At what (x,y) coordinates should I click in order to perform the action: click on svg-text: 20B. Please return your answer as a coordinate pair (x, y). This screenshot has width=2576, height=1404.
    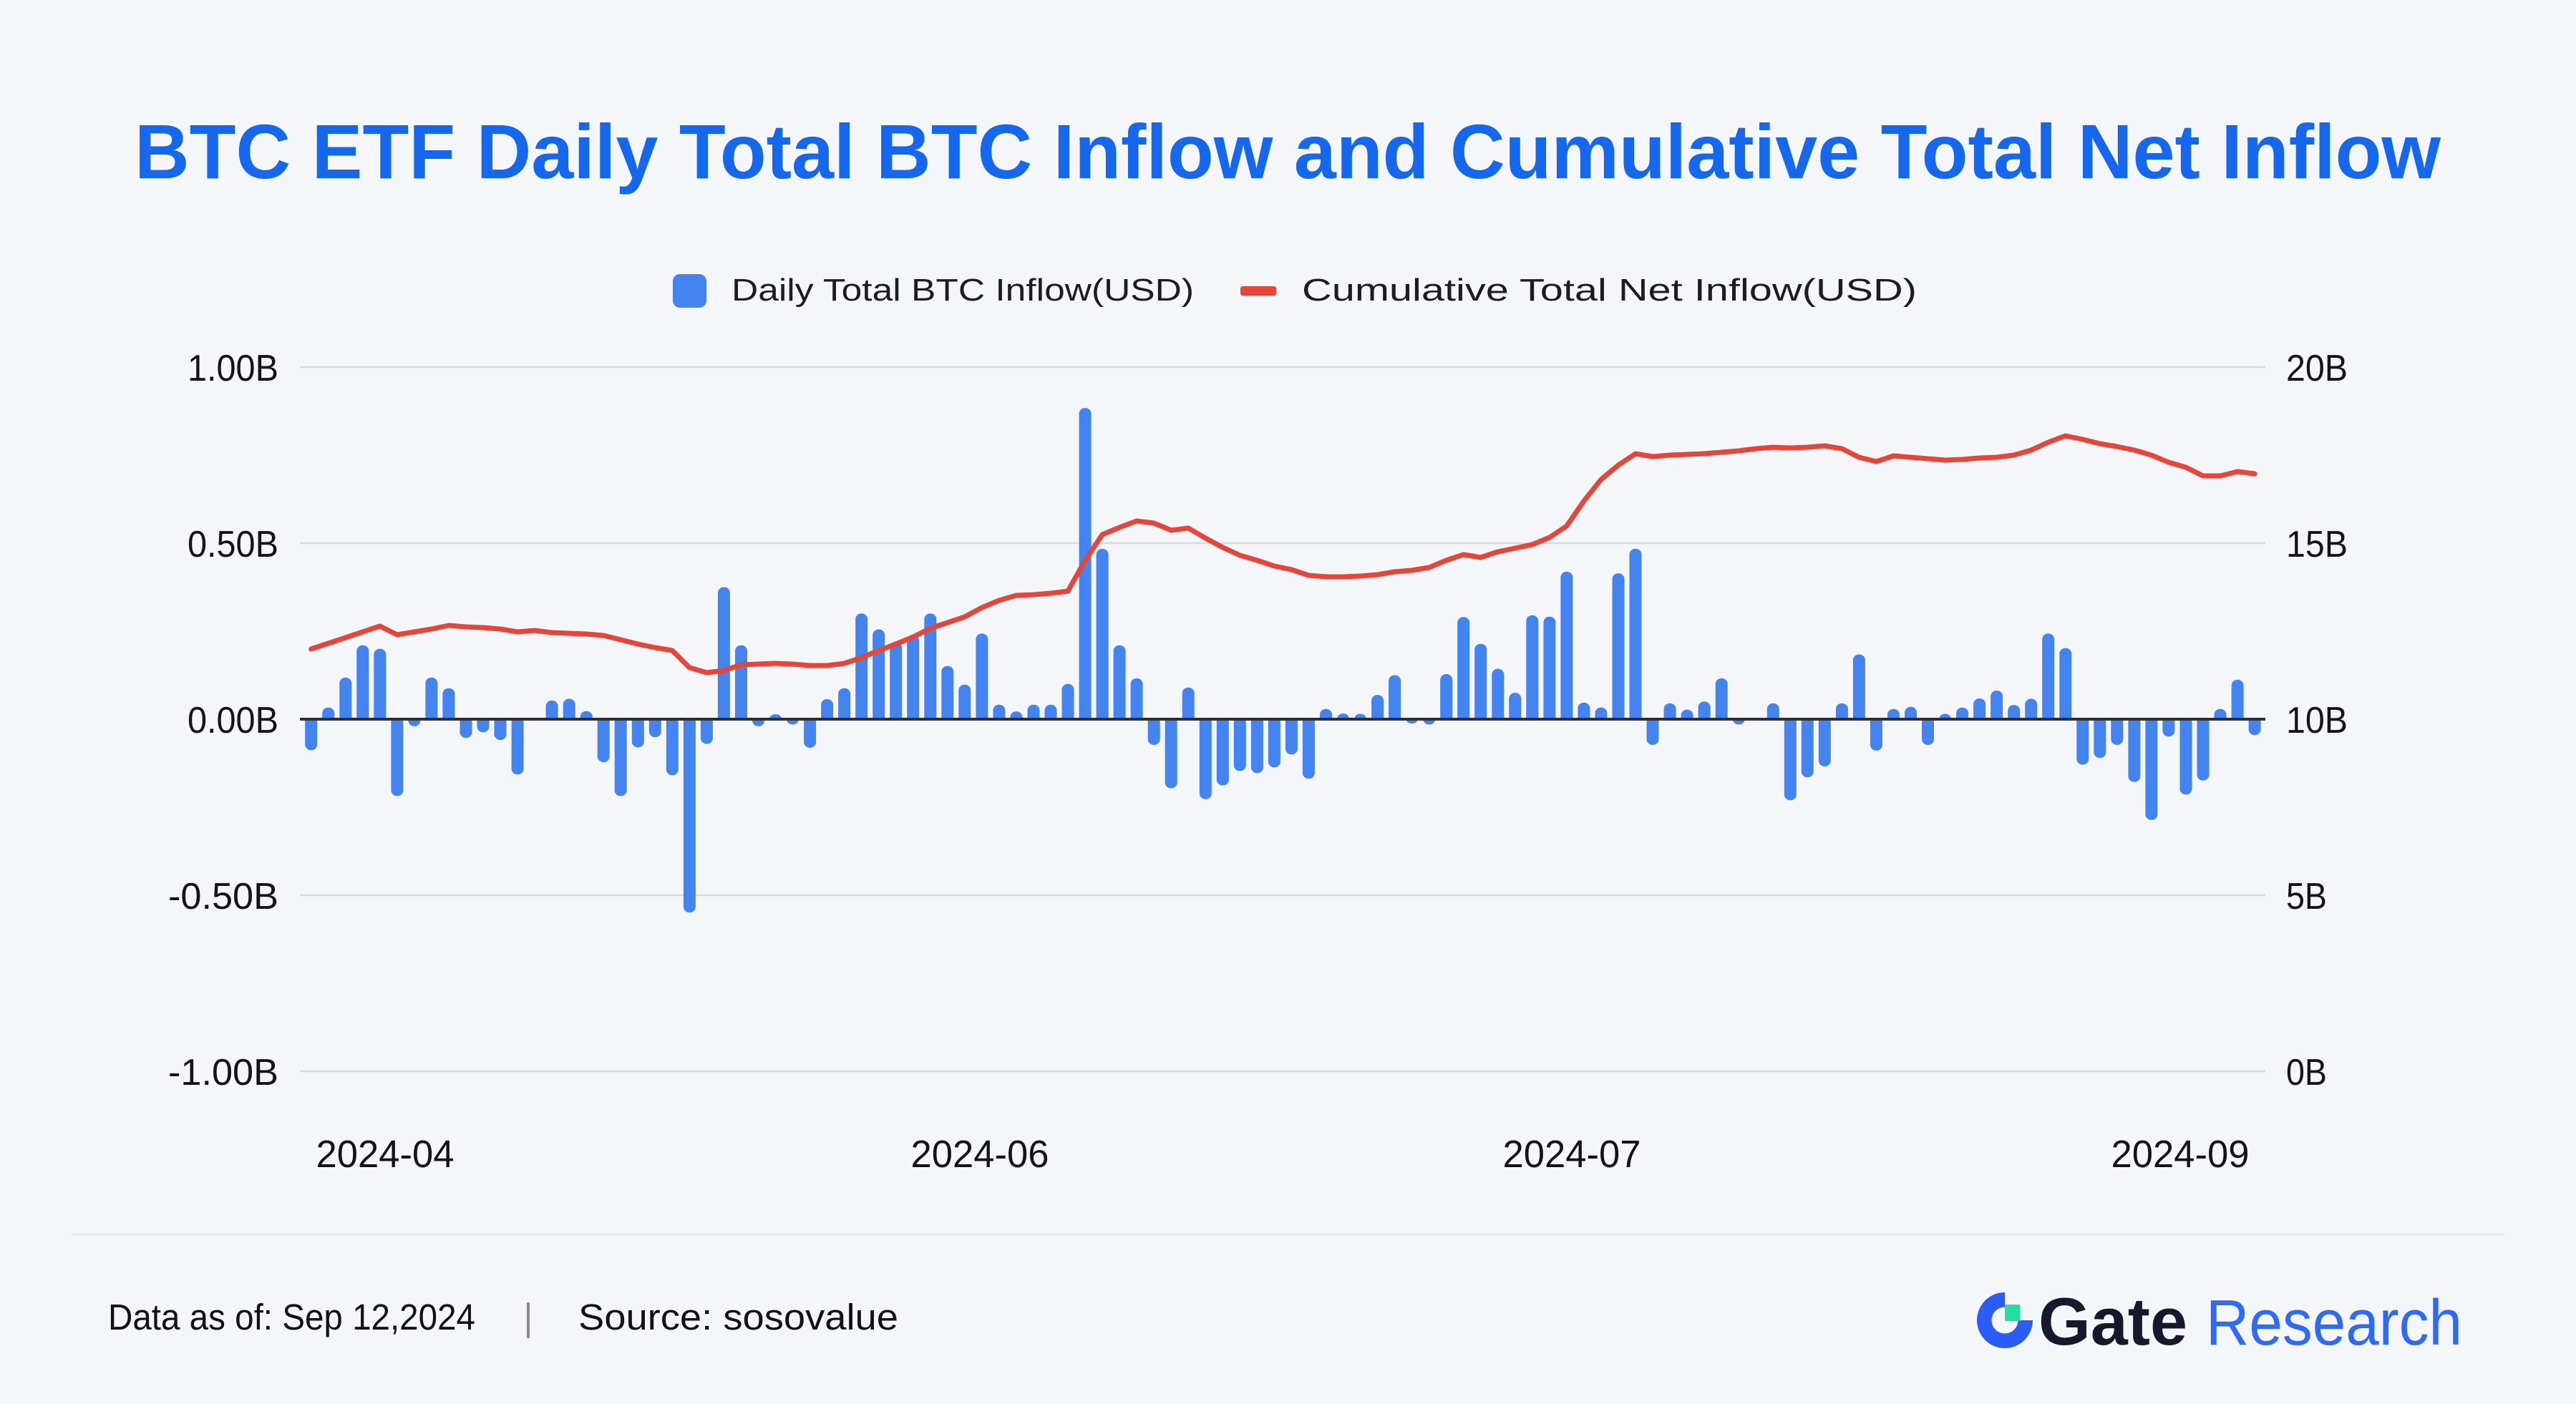
    Looking at the image, I should click on (2317, 368).